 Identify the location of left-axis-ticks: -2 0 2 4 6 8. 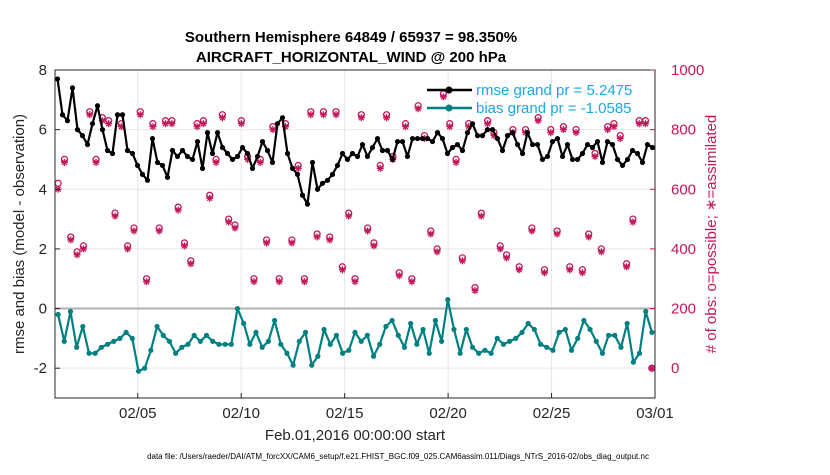
(47, 219).